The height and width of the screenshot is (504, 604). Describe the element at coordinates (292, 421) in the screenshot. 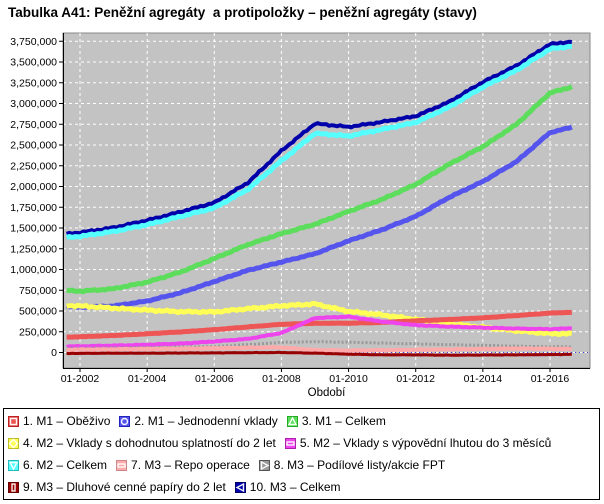

I see `triangle-up-series-icon` at that location.